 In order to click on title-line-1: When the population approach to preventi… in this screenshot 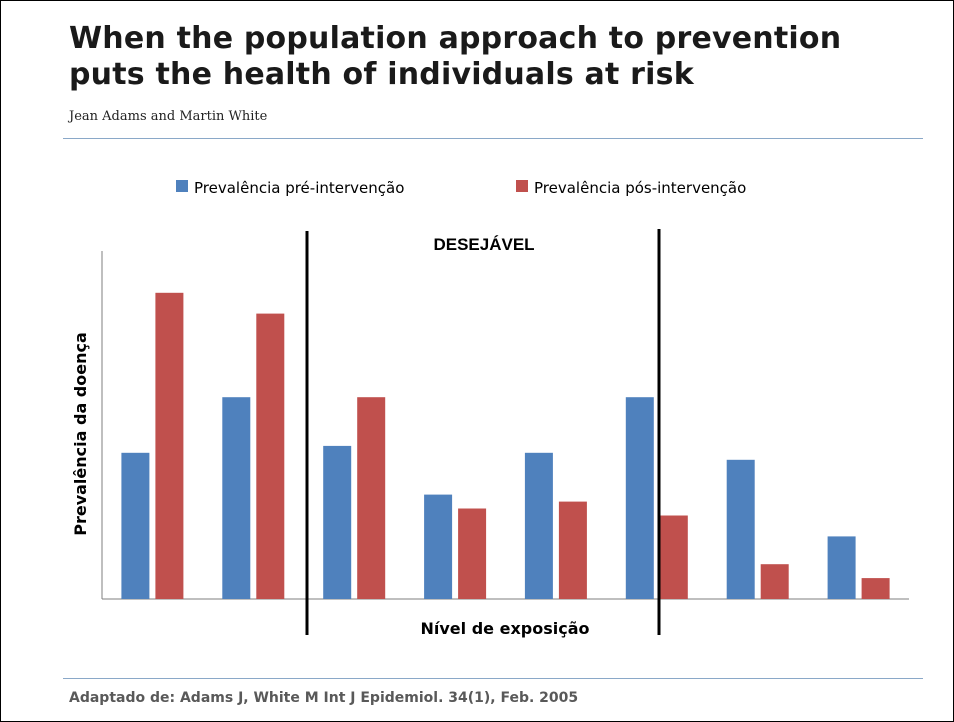, I will do `click(455, 38)`.